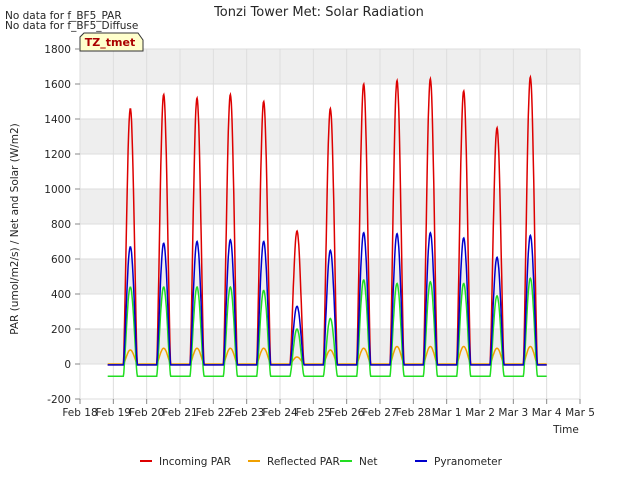  What do you see at coordinates (303, 462) in the screenshot?
I see `legend-label-refl: Reflected PAR` at bounding box center [303, 462].